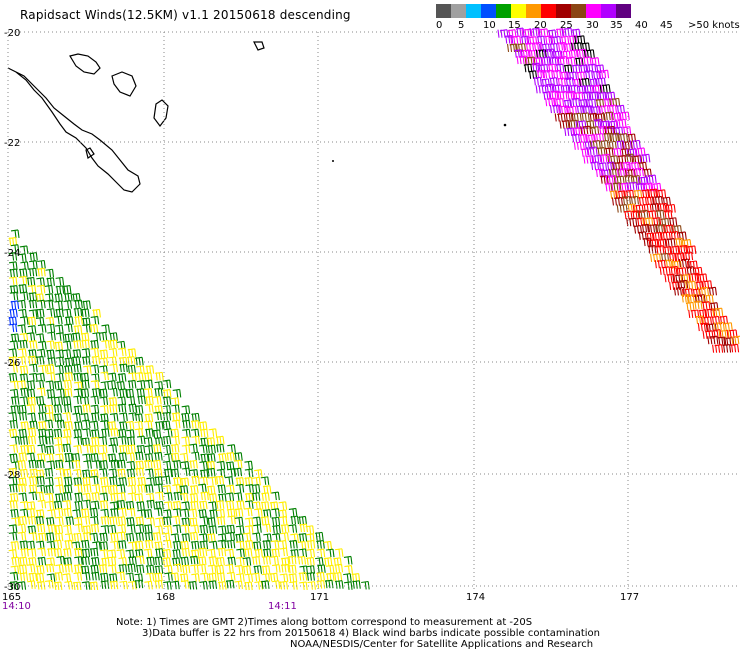 This screenshot has width=740, height=650. What do you see at coordinates (514, 25) in the screenshot?
I see `legend-tick-label: 15` at bounding box center [514, 25].